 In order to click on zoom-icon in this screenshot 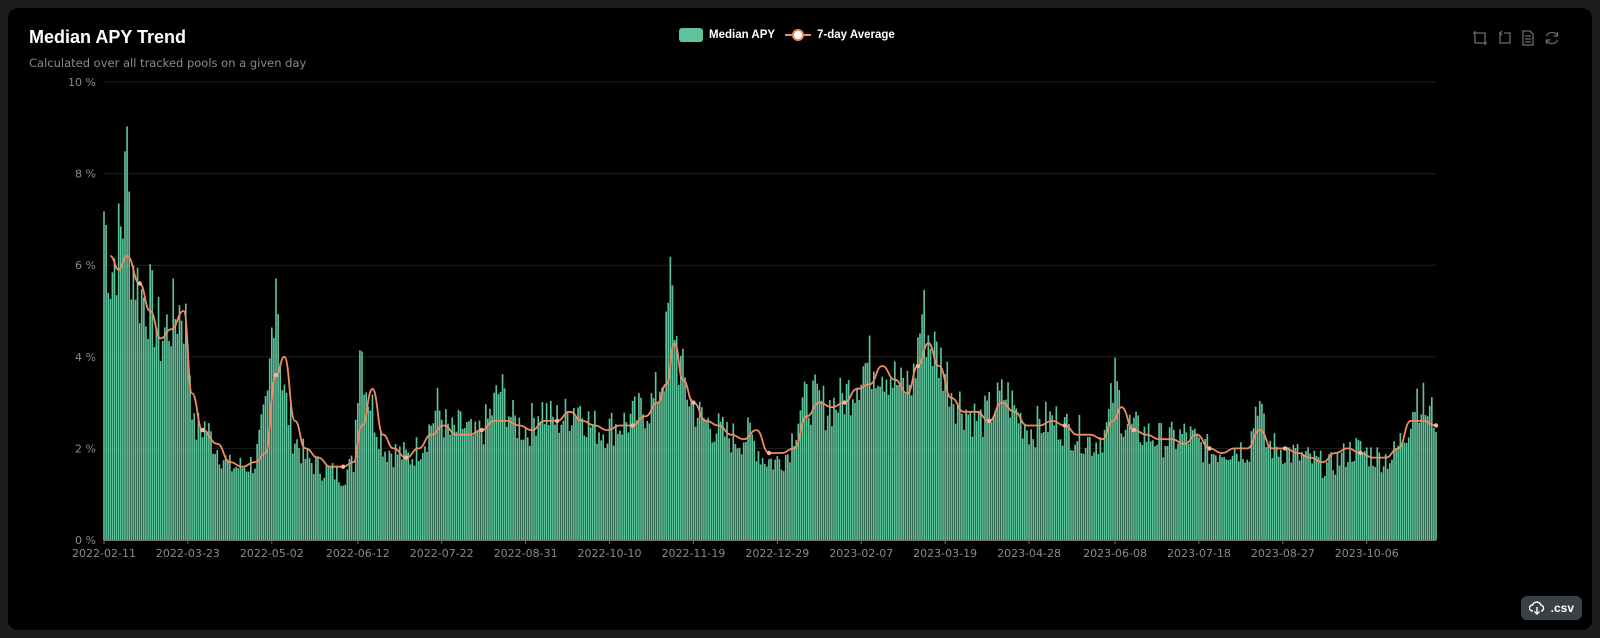, I will do `click(1480, 38)`.